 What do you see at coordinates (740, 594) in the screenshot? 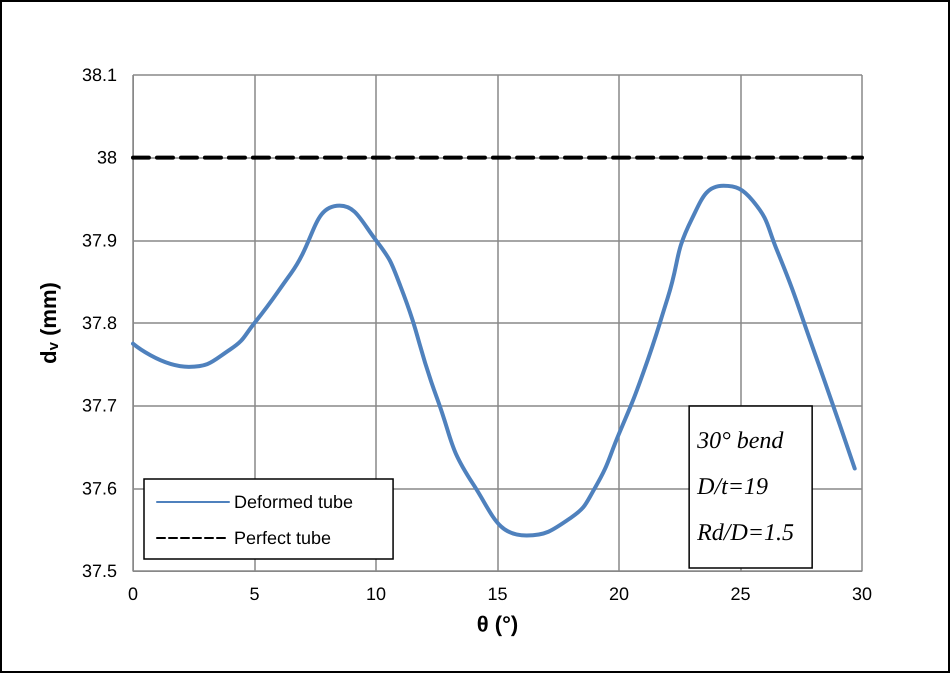
I see `x-tick-label: 25` at bounding box center [740, 594].